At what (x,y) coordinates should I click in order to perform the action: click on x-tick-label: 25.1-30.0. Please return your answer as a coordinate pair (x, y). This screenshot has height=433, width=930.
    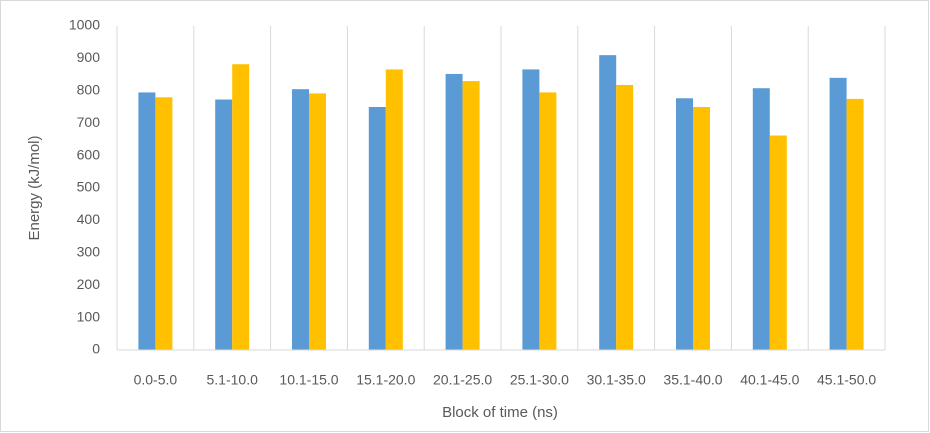
    Looking at the image, I should click on (539, 380).